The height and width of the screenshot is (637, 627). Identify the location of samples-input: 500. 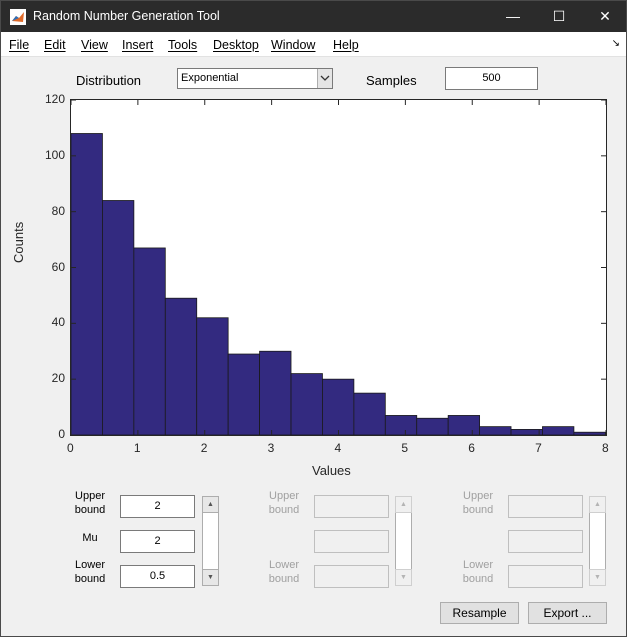
(491, 78).